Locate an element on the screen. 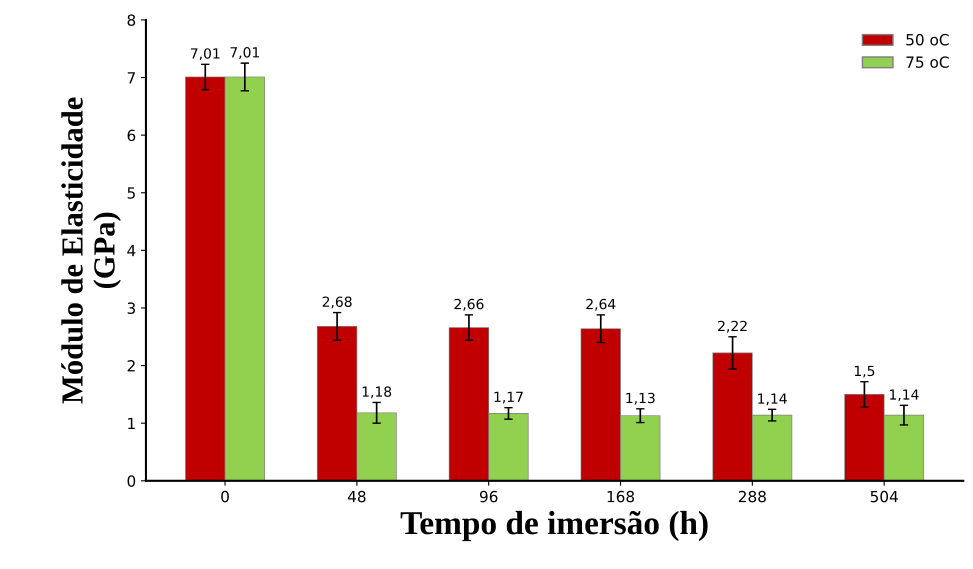 Image resolution: width=973 pixels, height=569 pixels. data-label: 1,5 is located at coordinates (864, 372).